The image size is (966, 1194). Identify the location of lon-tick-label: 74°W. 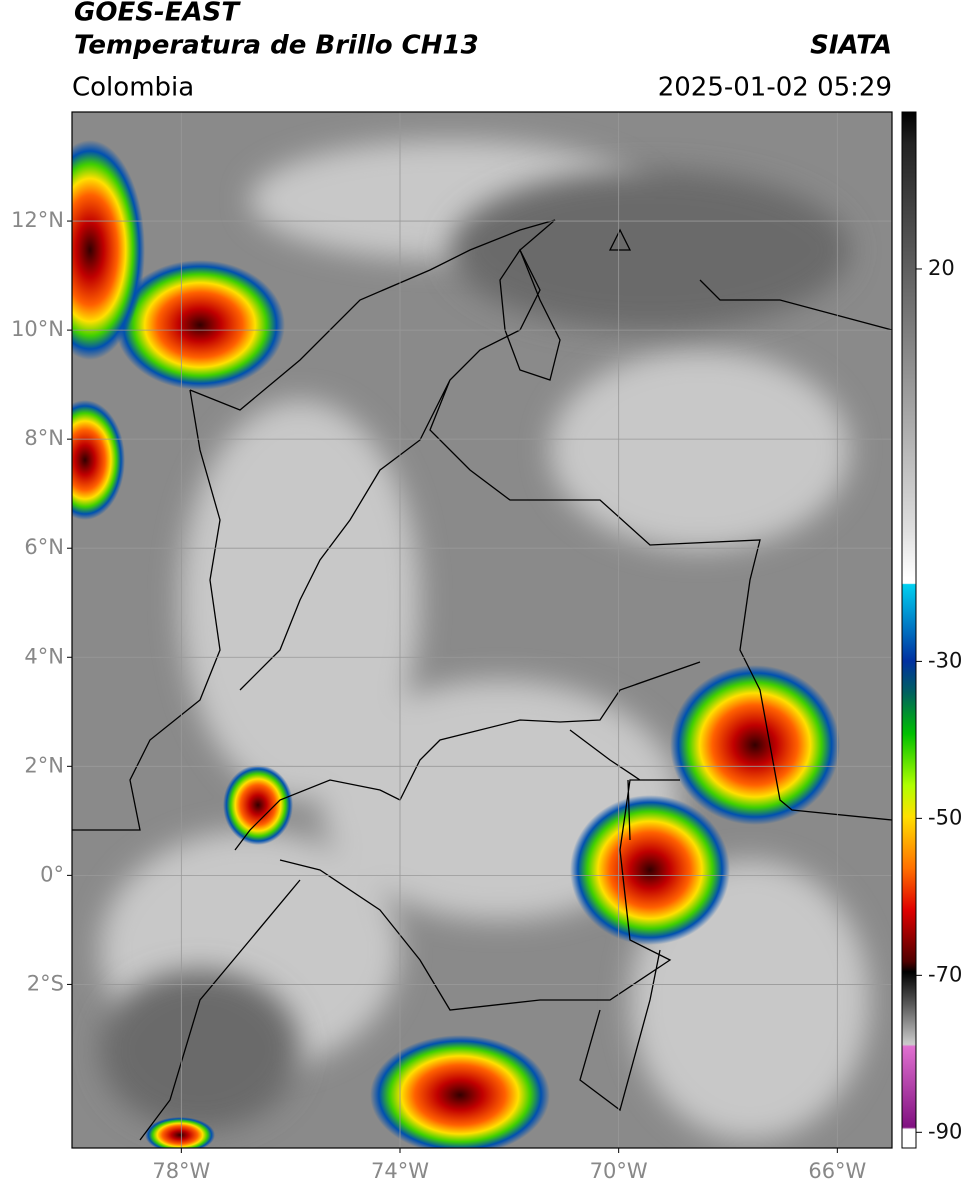
(400, 1171).